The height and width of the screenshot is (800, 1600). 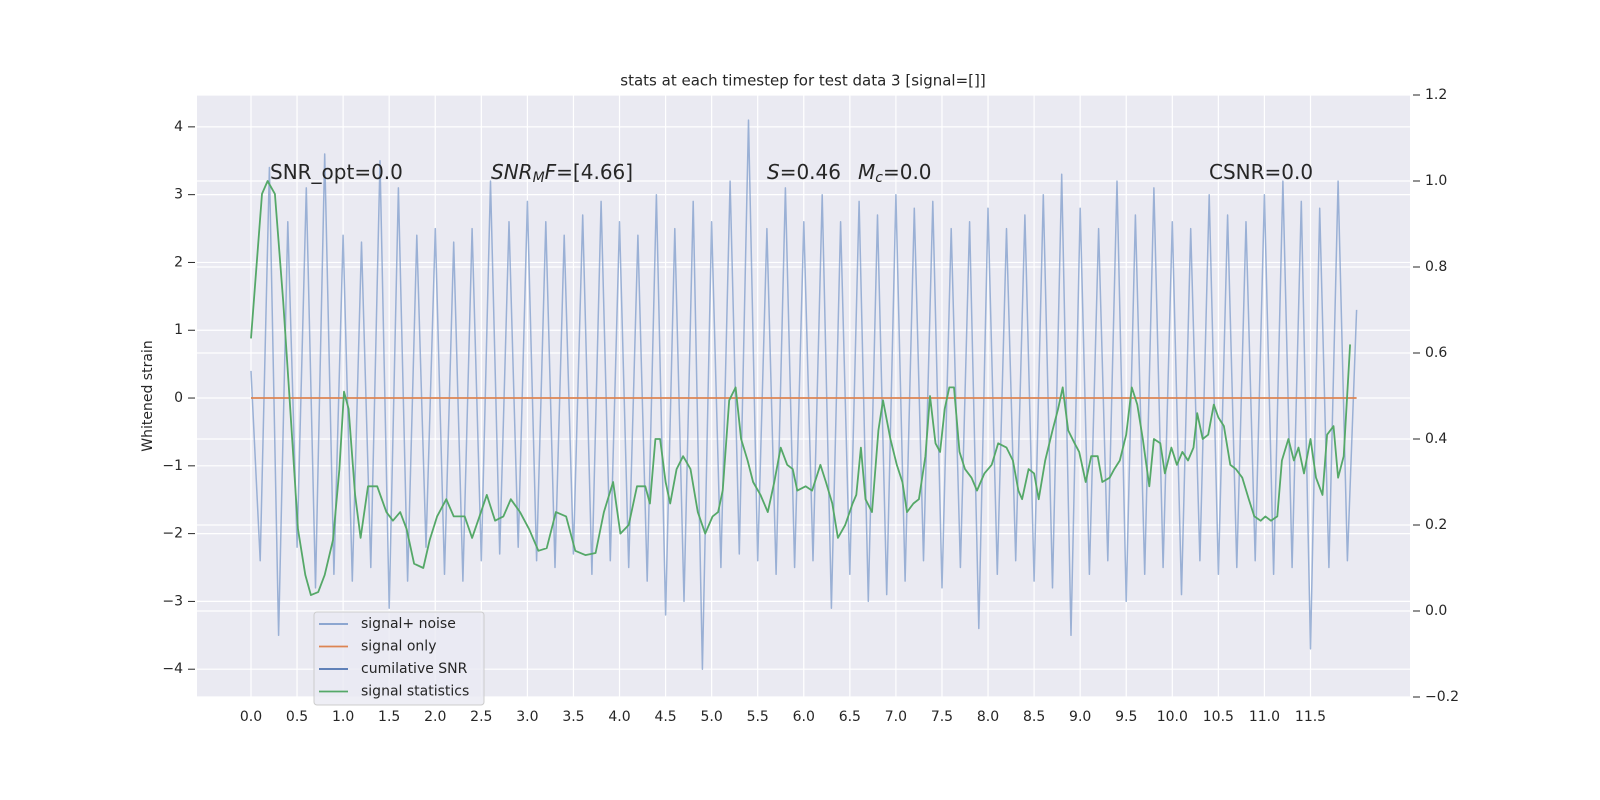 What do you see at coordinates (988, 717) in the screenshot?
I see `x-tick-label: 8.0` at bounding box center [988, 717].